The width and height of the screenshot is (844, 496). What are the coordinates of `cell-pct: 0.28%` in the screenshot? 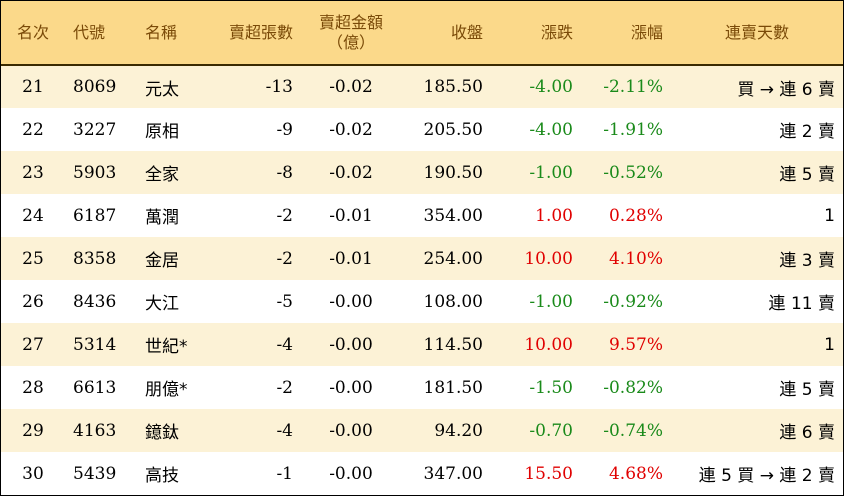 It's located at (635, 215).